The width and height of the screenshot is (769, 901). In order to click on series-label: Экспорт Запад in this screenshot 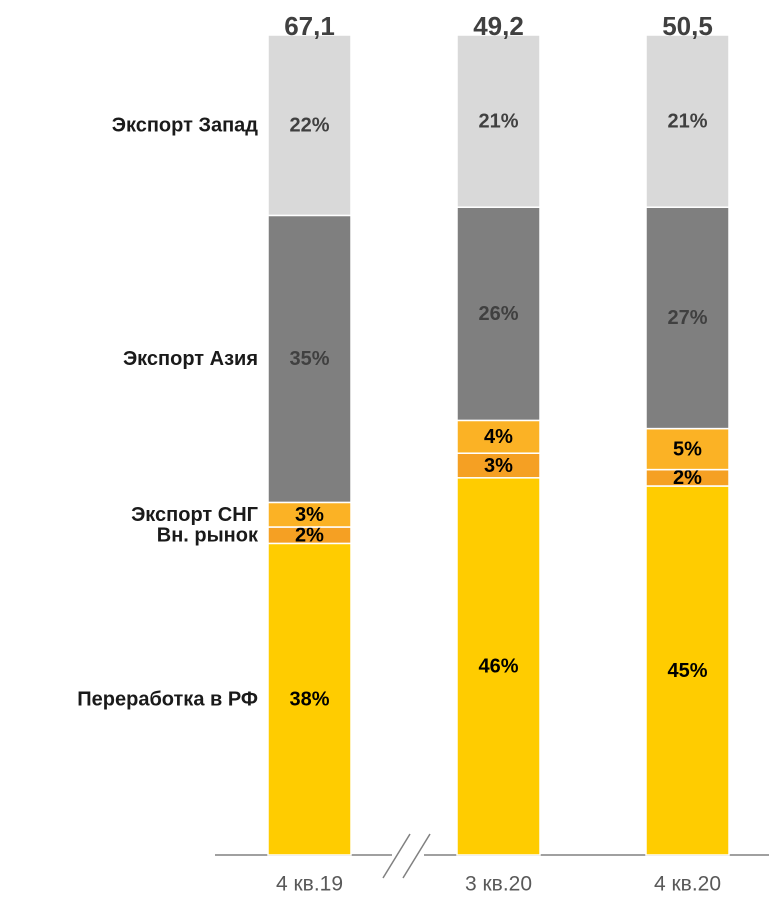, I will do `click(185, 125)`.